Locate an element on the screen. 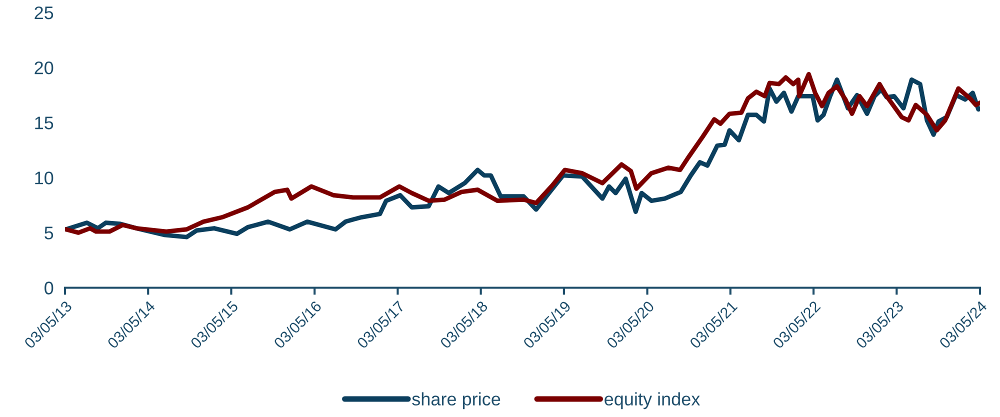  y-tick-label: 25 is located at coordinates (44, 13).